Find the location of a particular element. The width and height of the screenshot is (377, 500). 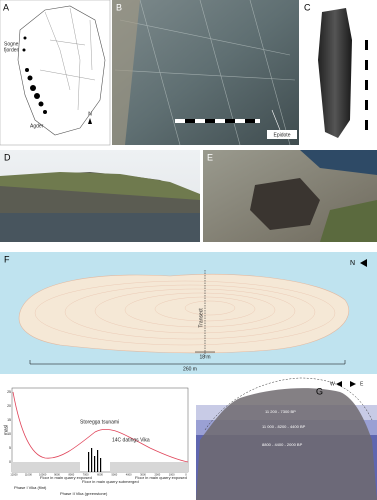

x-tick-label: 0 is located at coordinates (186, 475).